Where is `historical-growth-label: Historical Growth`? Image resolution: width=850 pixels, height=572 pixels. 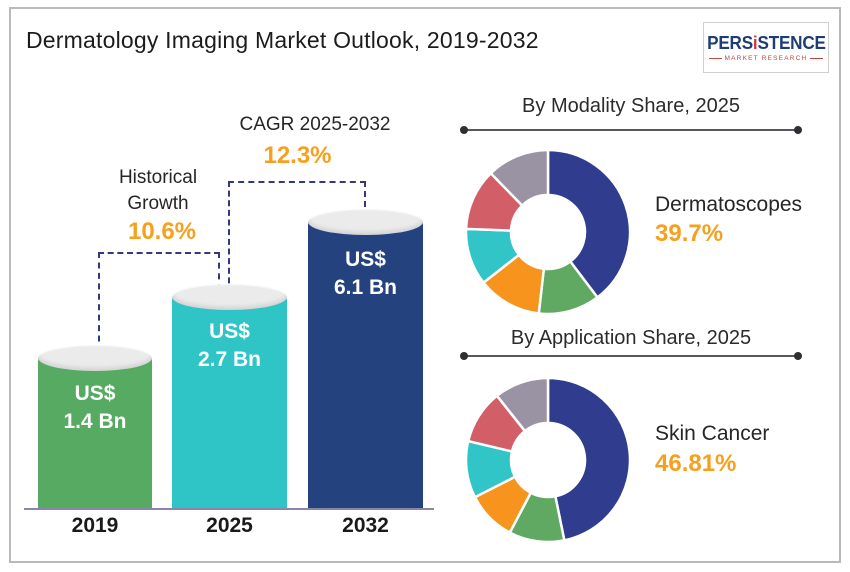 historical-growth-label: Historical Growth is located at coordinates (158, 190).